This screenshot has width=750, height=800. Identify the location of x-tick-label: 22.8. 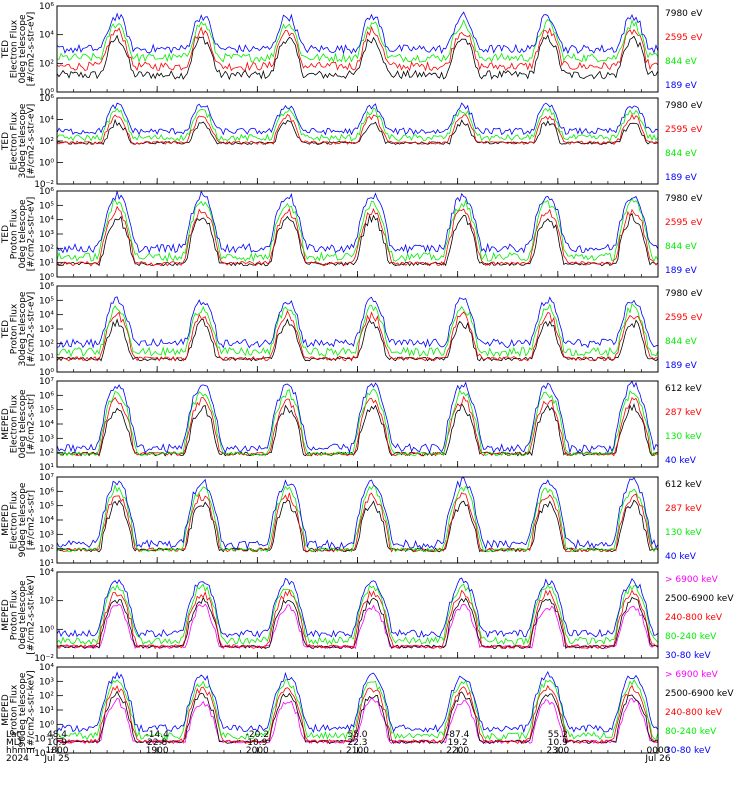
(157, 743).